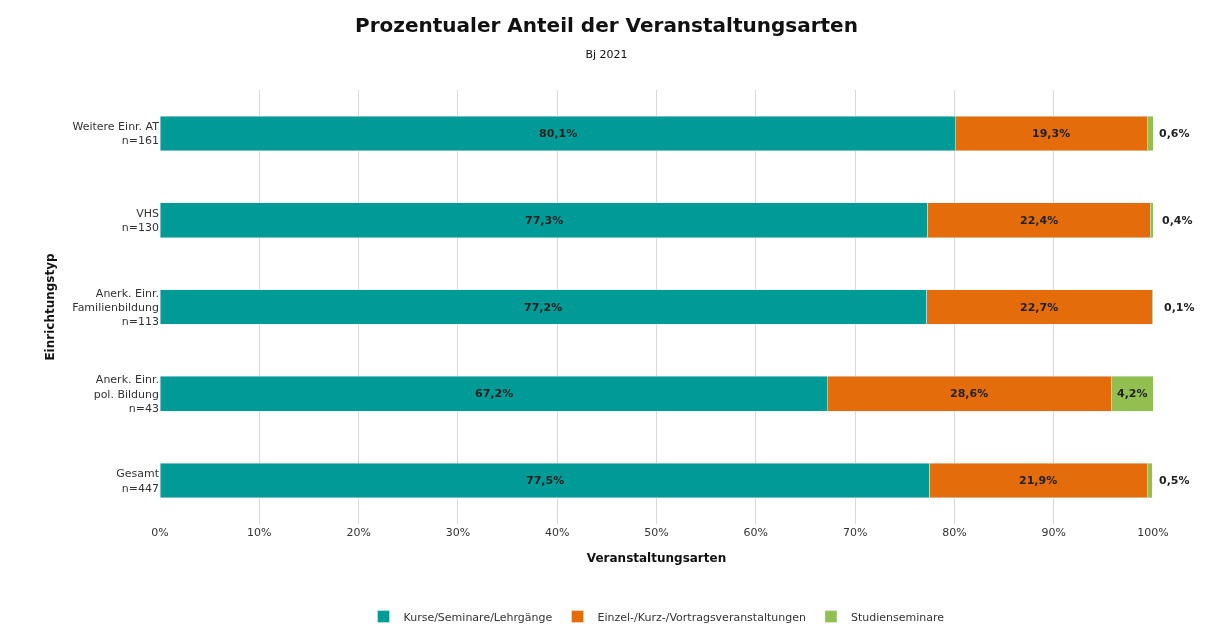  Describe the element at coordinates (1039, 307) in the screenshot. I see `data-label: 22,7%` at that location.